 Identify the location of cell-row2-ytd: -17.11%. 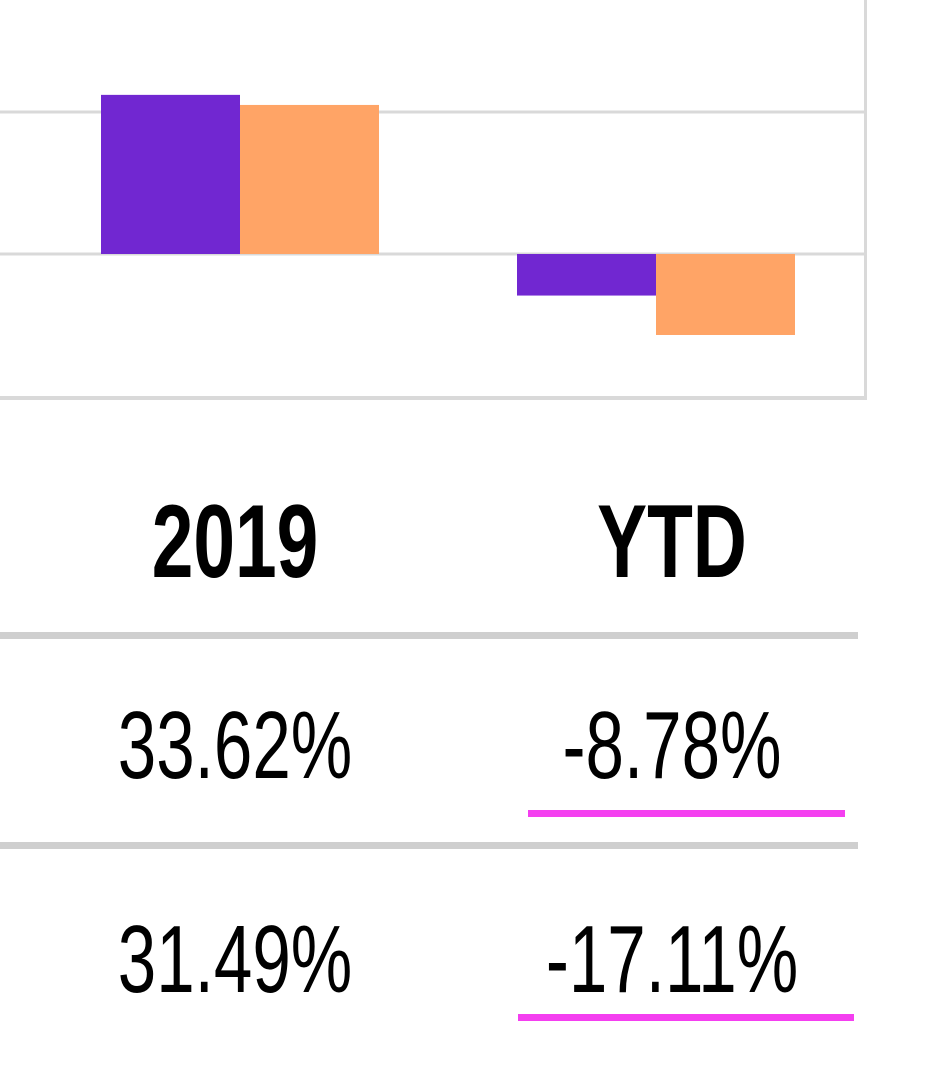
(672, 959).